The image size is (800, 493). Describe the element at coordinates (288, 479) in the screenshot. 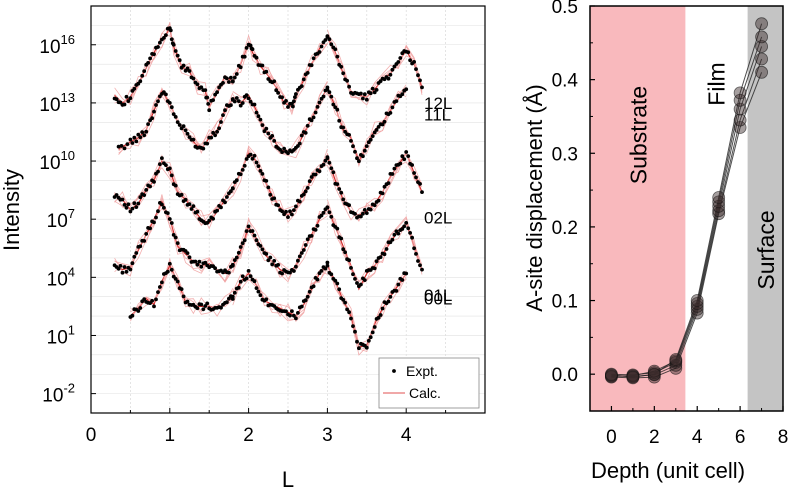

I see `intensity-x-axis-label: L` at that location.